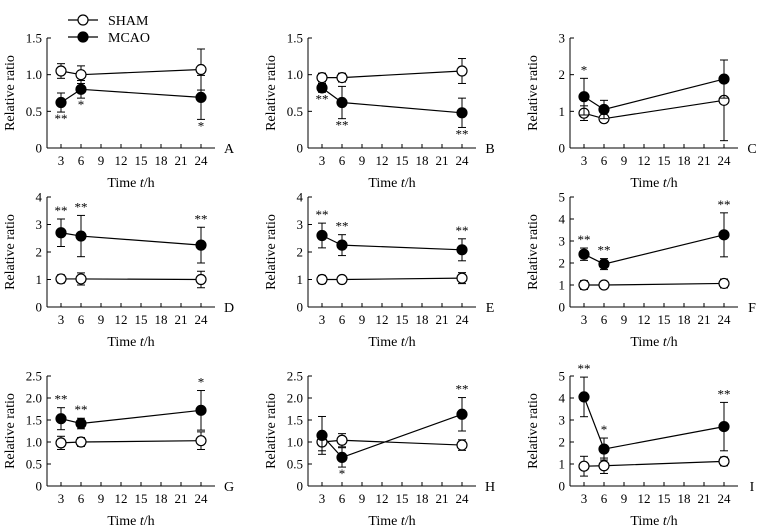 The width and height of the screenshot is (776, 532). I want to click on series-mcao: ****, so click(131, 103).